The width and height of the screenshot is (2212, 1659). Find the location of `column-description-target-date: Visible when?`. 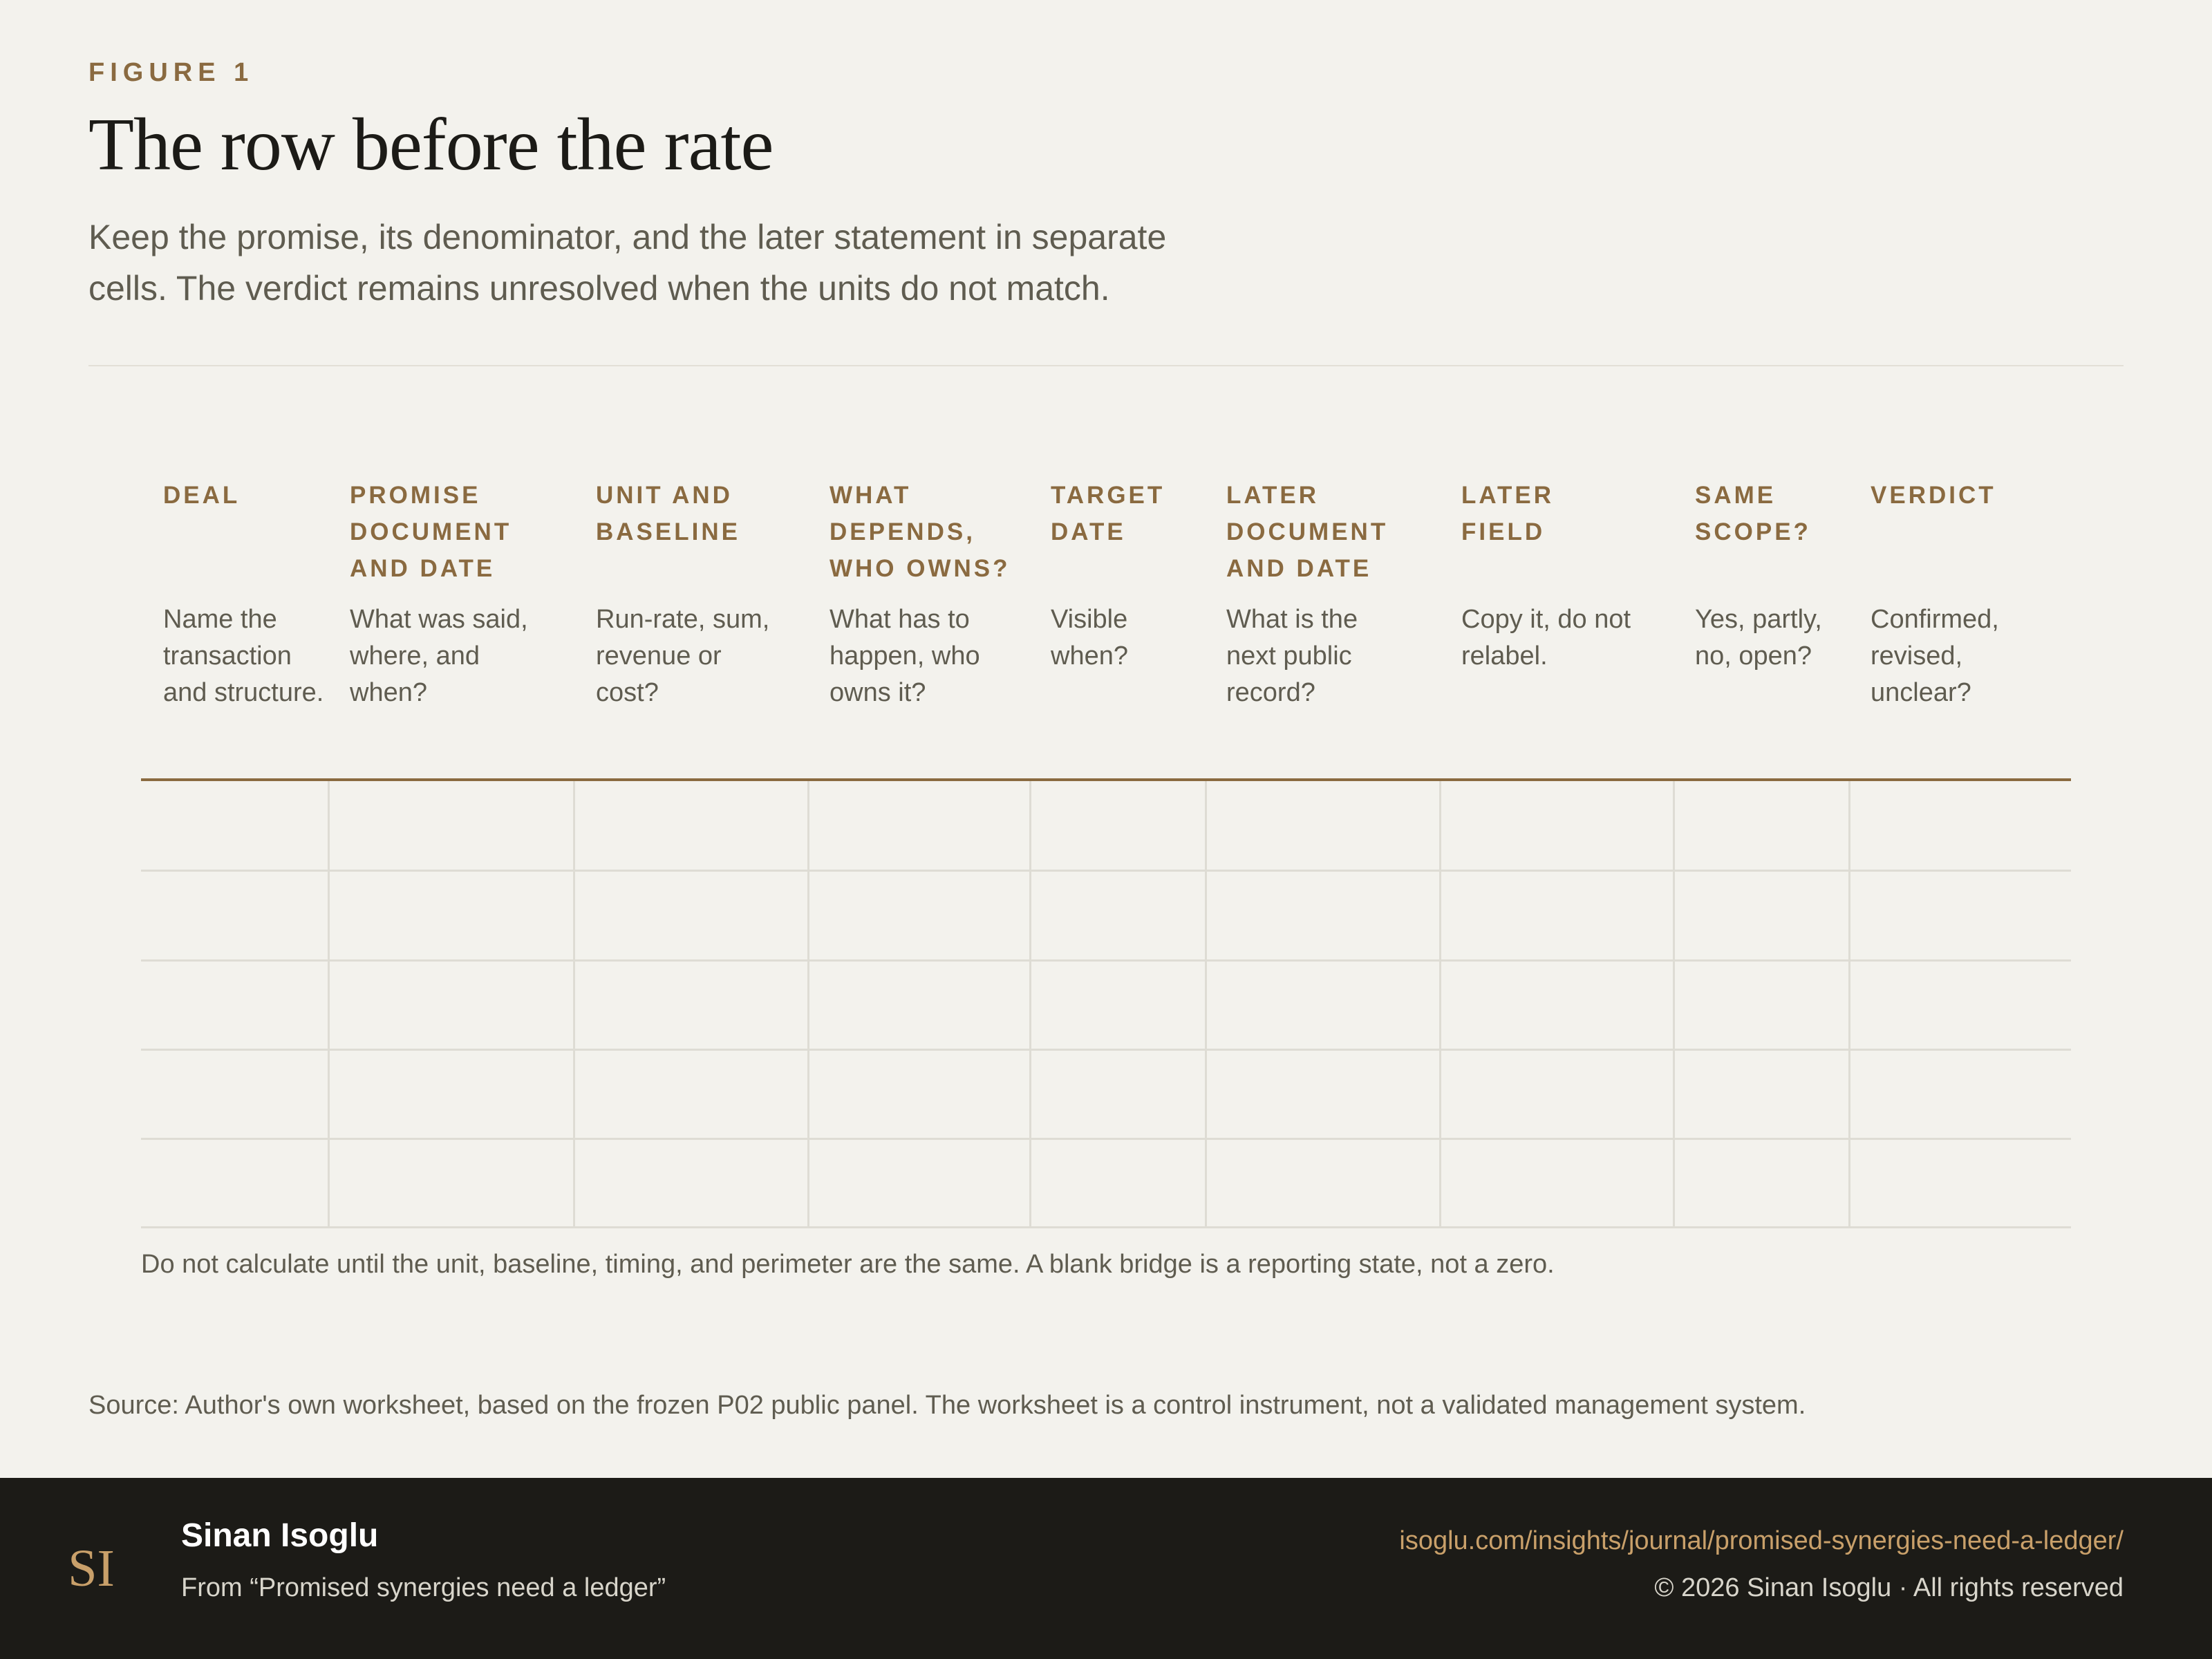

column-description-target-date: Visible when? is located at coordinates (1089, 638).